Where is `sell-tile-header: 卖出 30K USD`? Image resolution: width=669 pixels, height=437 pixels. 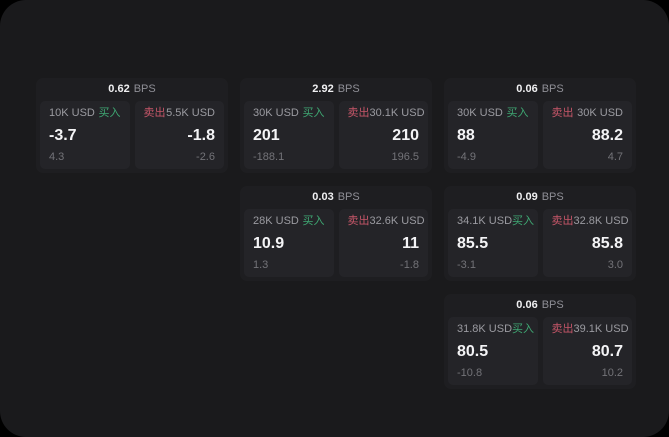
sell-tile-header: 卖出 30K USD is located at coordinates (588, 113).